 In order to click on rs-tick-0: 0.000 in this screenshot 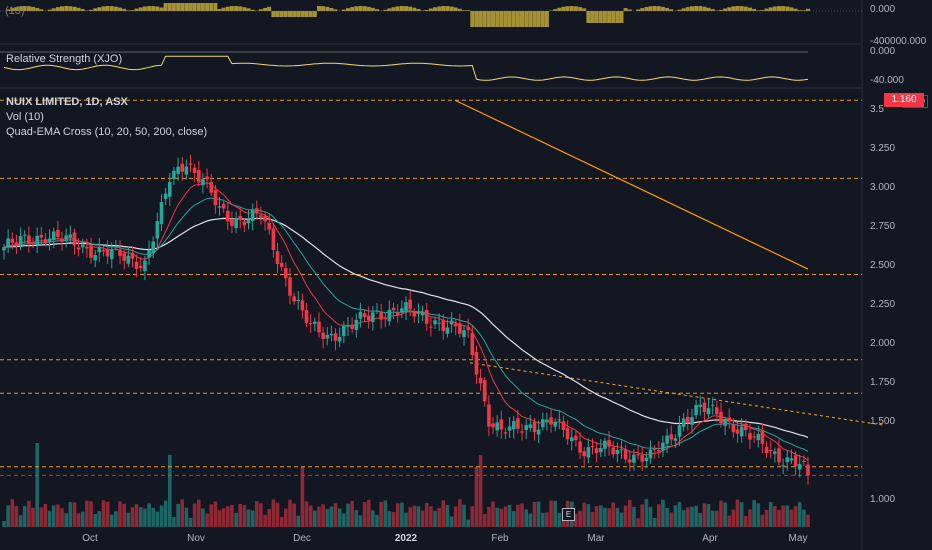, I will do `click(883, 51)`.